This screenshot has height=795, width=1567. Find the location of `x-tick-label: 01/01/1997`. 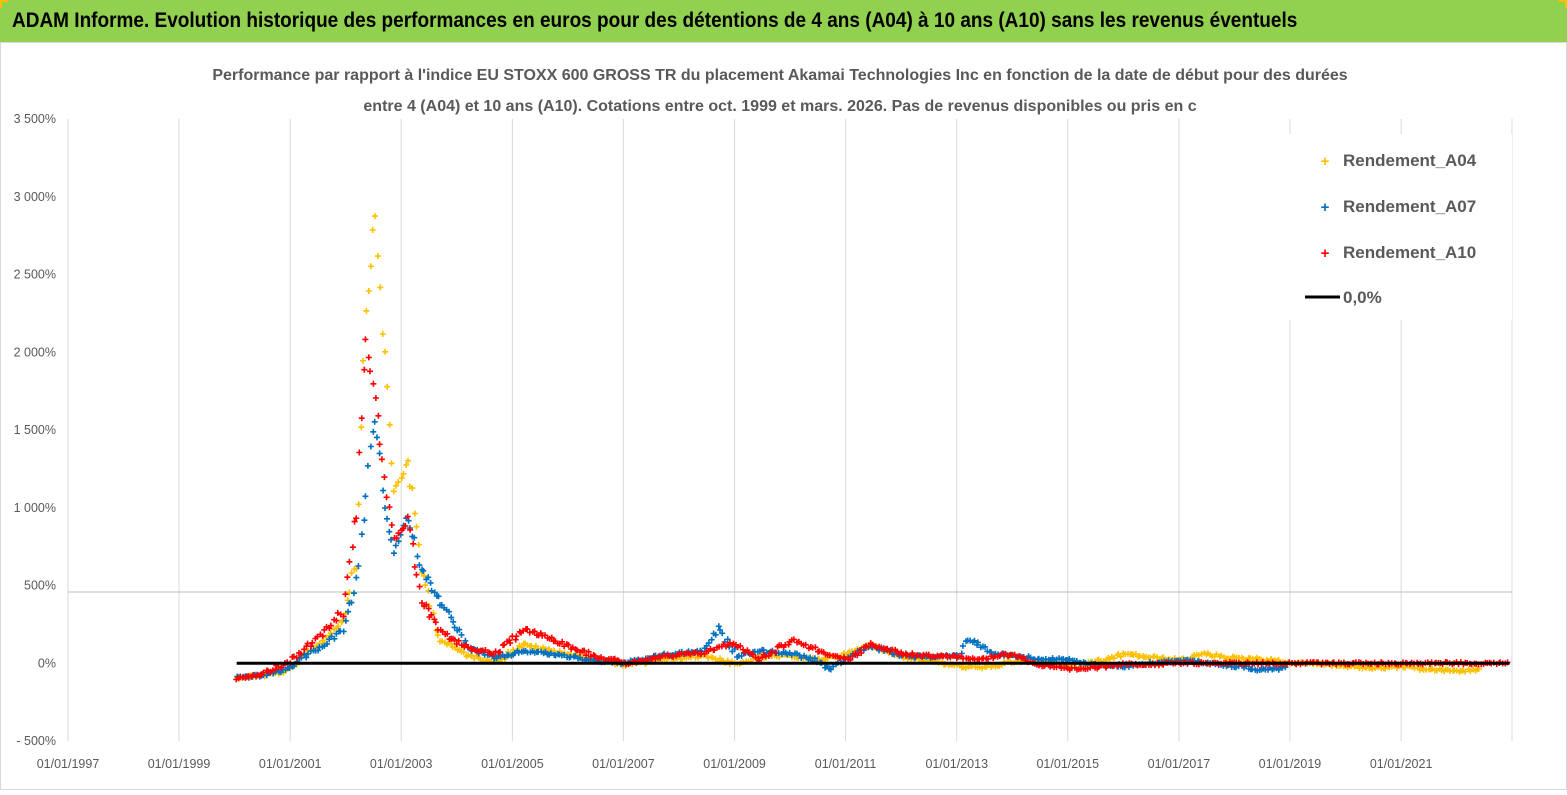

x-tick-label: 01/01/1997 is located at coordinates (68, 764).